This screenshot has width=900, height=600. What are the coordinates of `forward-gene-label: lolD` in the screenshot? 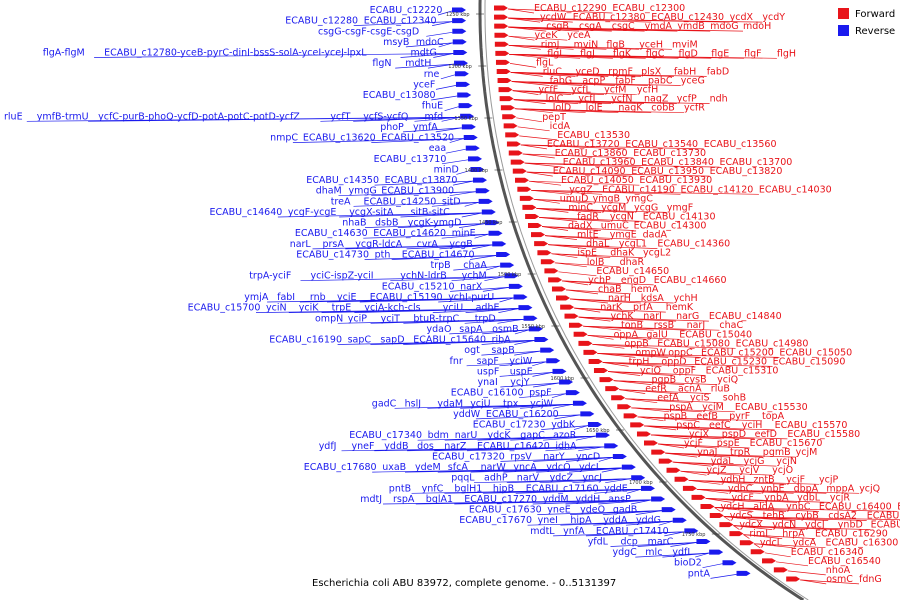 It's located at (562, 108).